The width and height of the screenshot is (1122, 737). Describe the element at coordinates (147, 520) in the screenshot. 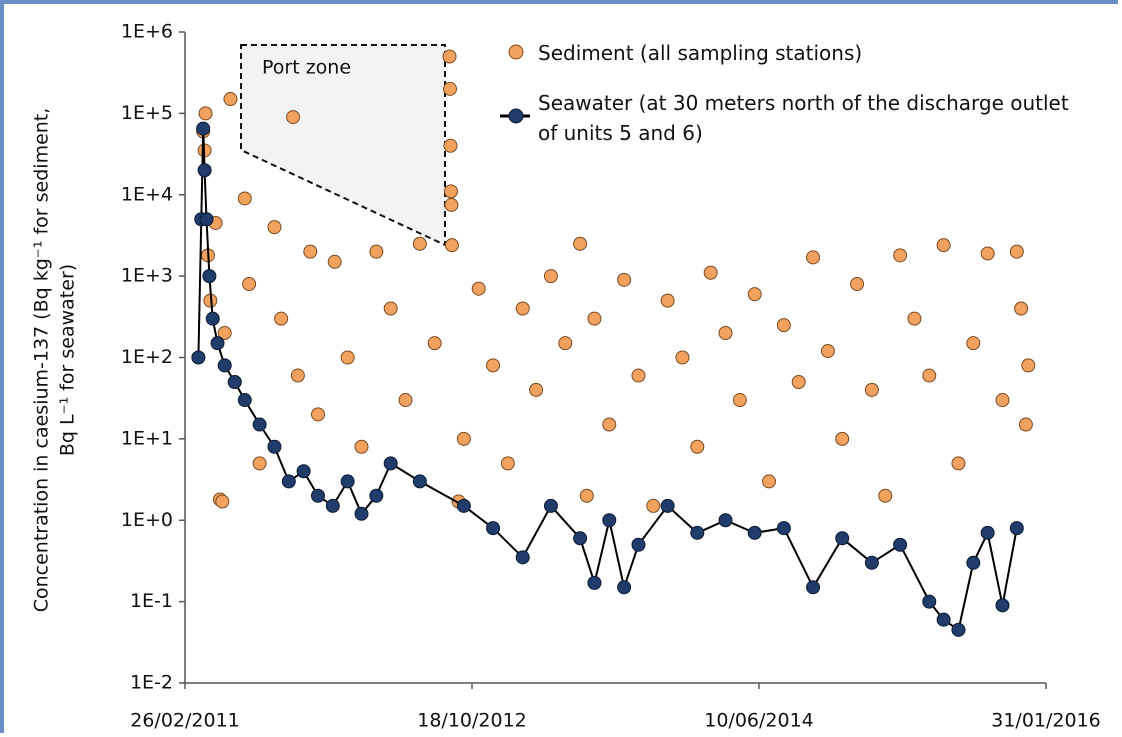

I see `y-tick-label: 1E+0` at that location.